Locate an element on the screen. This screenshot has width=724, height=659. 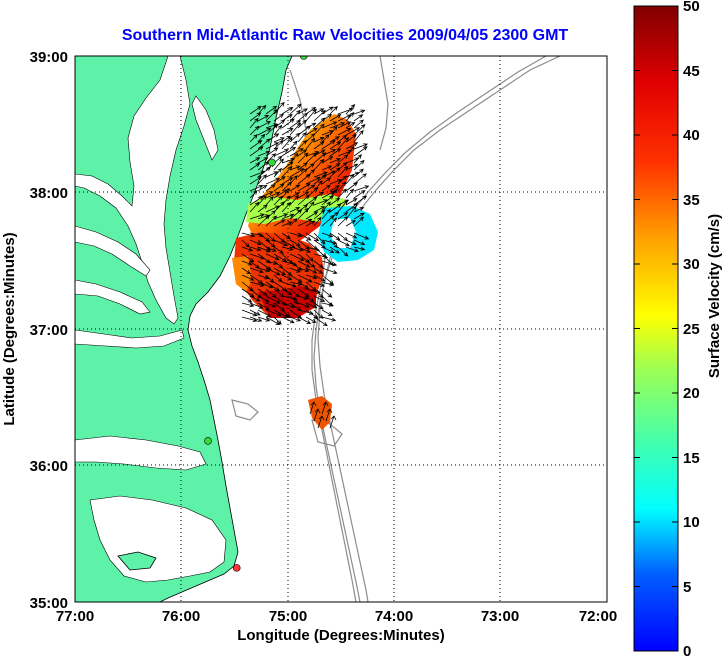
colorbar-tick-label: 35 is located at coordinates (691, 200).